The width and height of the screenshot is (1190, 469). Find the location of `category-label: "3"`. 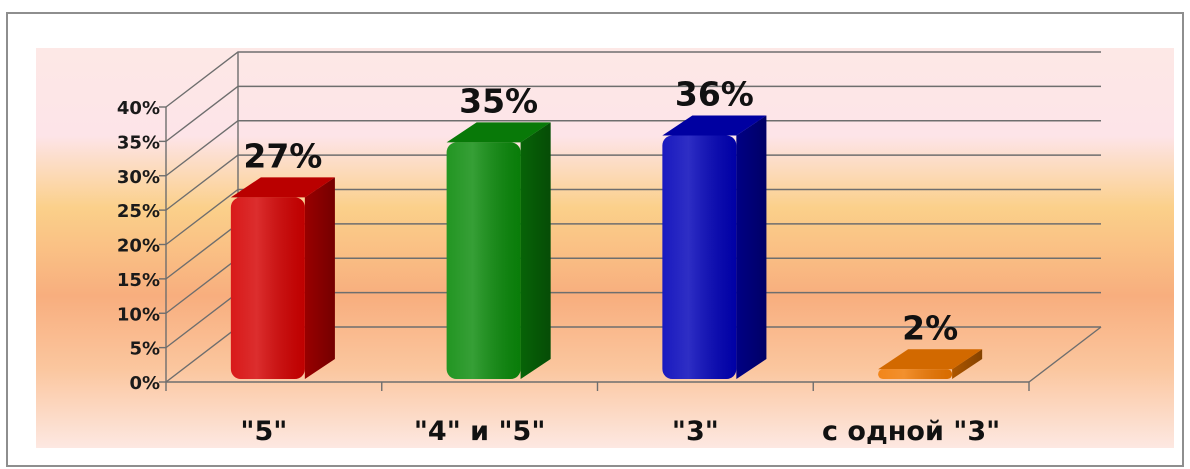

category-label: "3" is located at coordinates (695, 431).